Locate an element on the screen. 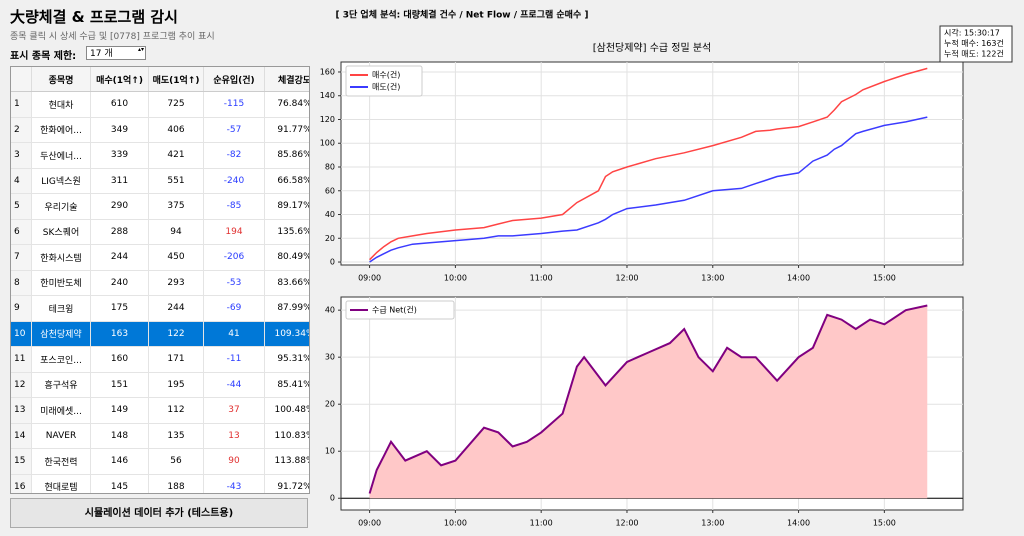  row-index: 12 is located at coordinates (21, 385).